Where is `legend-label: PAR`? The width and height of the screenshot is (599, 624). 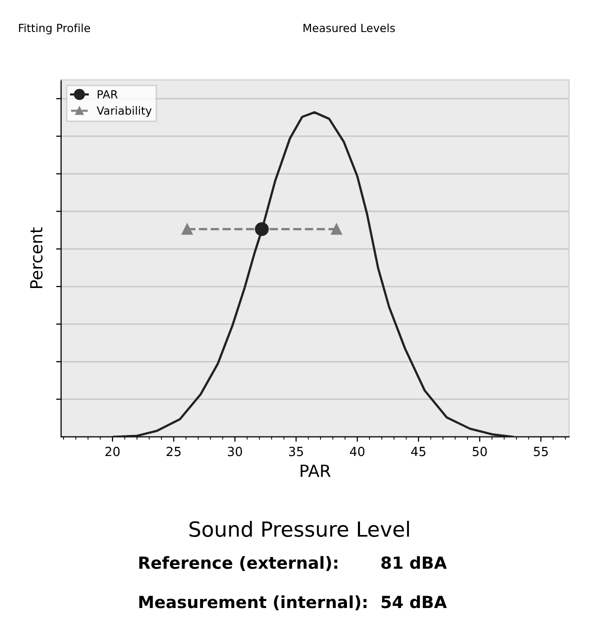
legend-label: PAR is located at coordinates (108, 94).